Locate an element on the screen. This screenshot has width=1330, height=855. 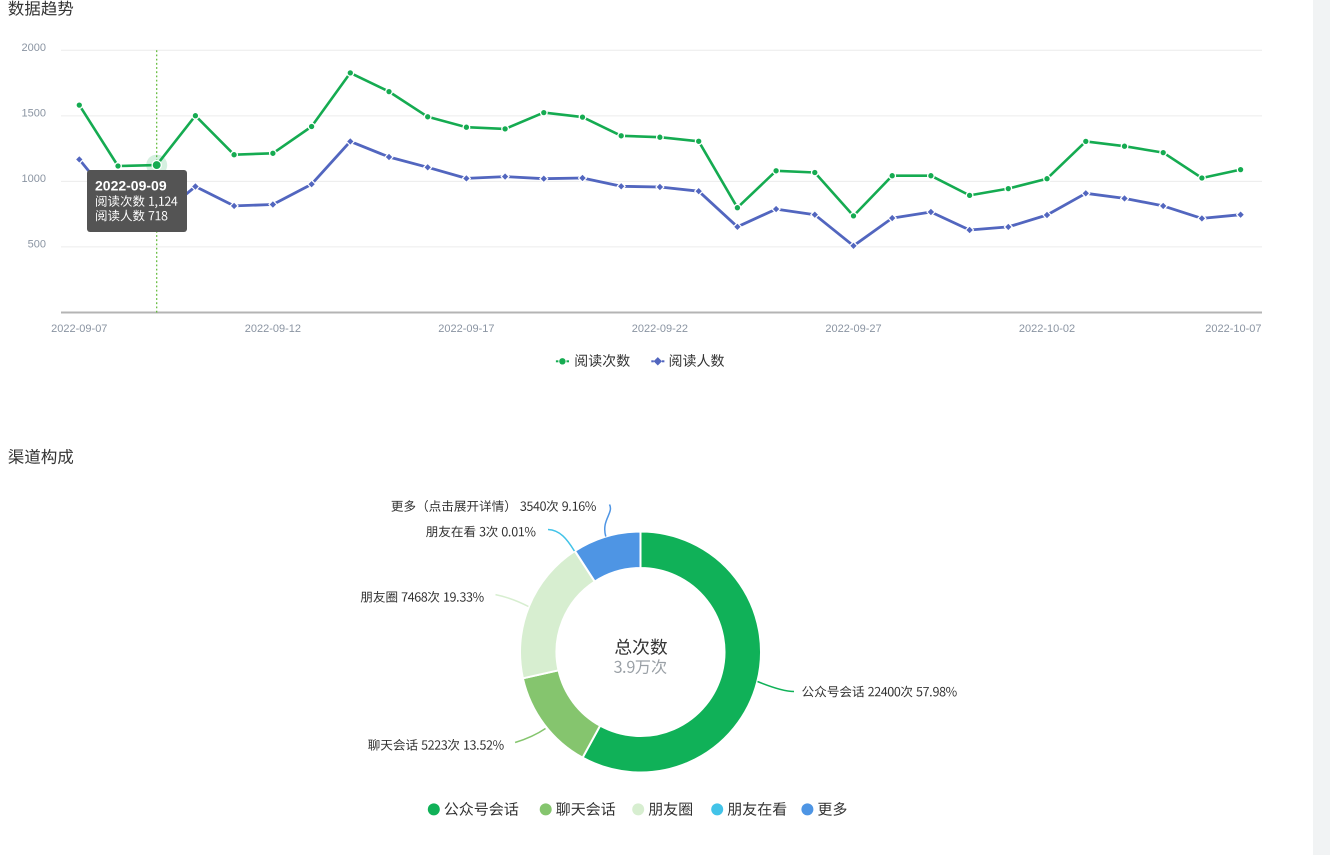
svg-text: 2022-09-17 is located at coordinates (466, 329).